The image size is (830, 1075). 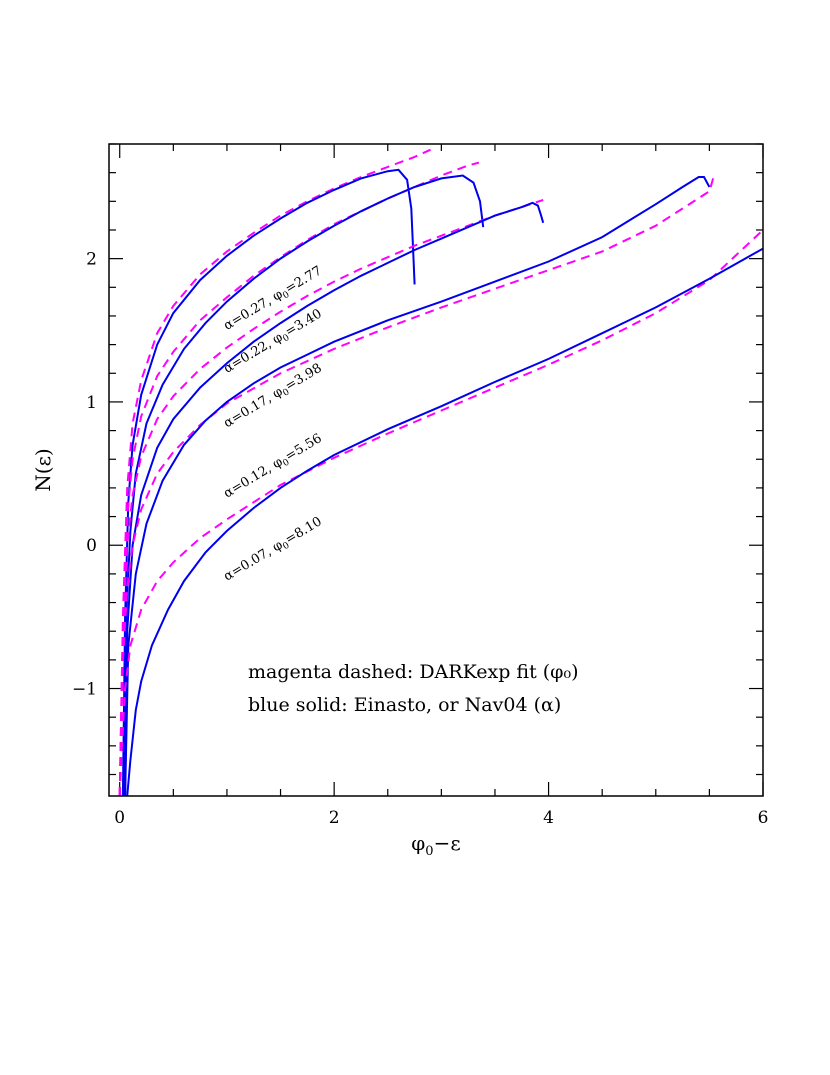 I want to click on x-tick-label: 6, so click(x=763, y=818).